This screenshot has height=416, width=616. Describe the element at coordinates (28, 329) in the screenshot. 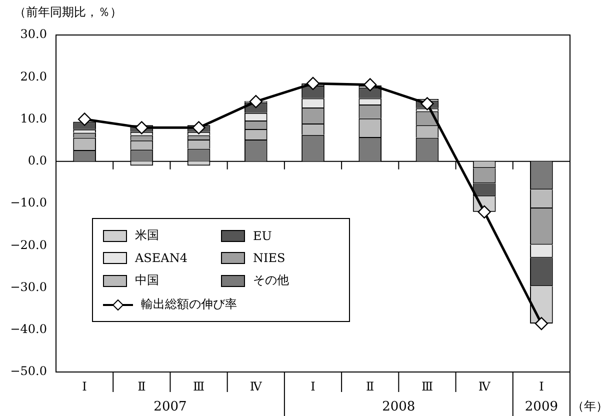

I see `y-tick-label: −40.0` at that location.